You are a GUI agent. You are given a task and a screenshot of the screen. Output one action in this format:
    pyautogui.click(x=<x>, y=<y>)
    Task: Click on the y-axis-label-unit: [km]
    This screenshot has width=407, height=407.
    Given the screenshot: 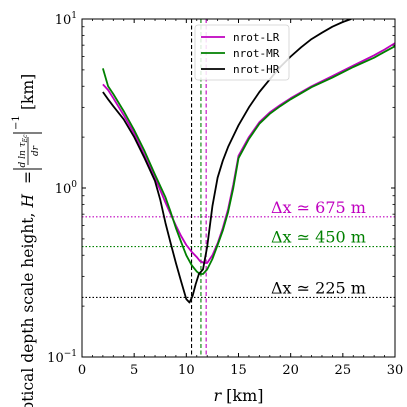 What is the action you would take?
    pyautogui.click(x=28, y=92)
    